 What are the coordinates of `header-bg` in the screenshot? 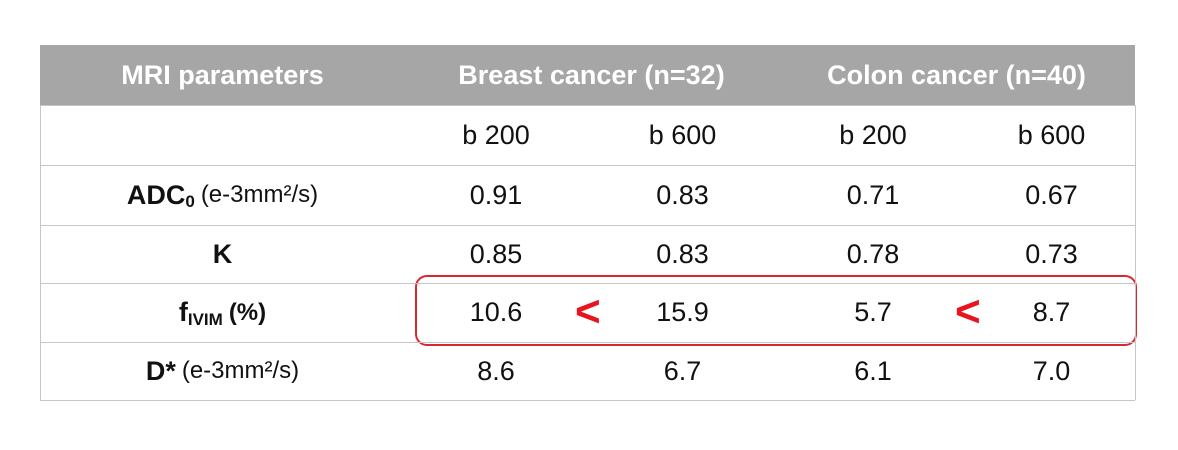 It's located at (587, 75).